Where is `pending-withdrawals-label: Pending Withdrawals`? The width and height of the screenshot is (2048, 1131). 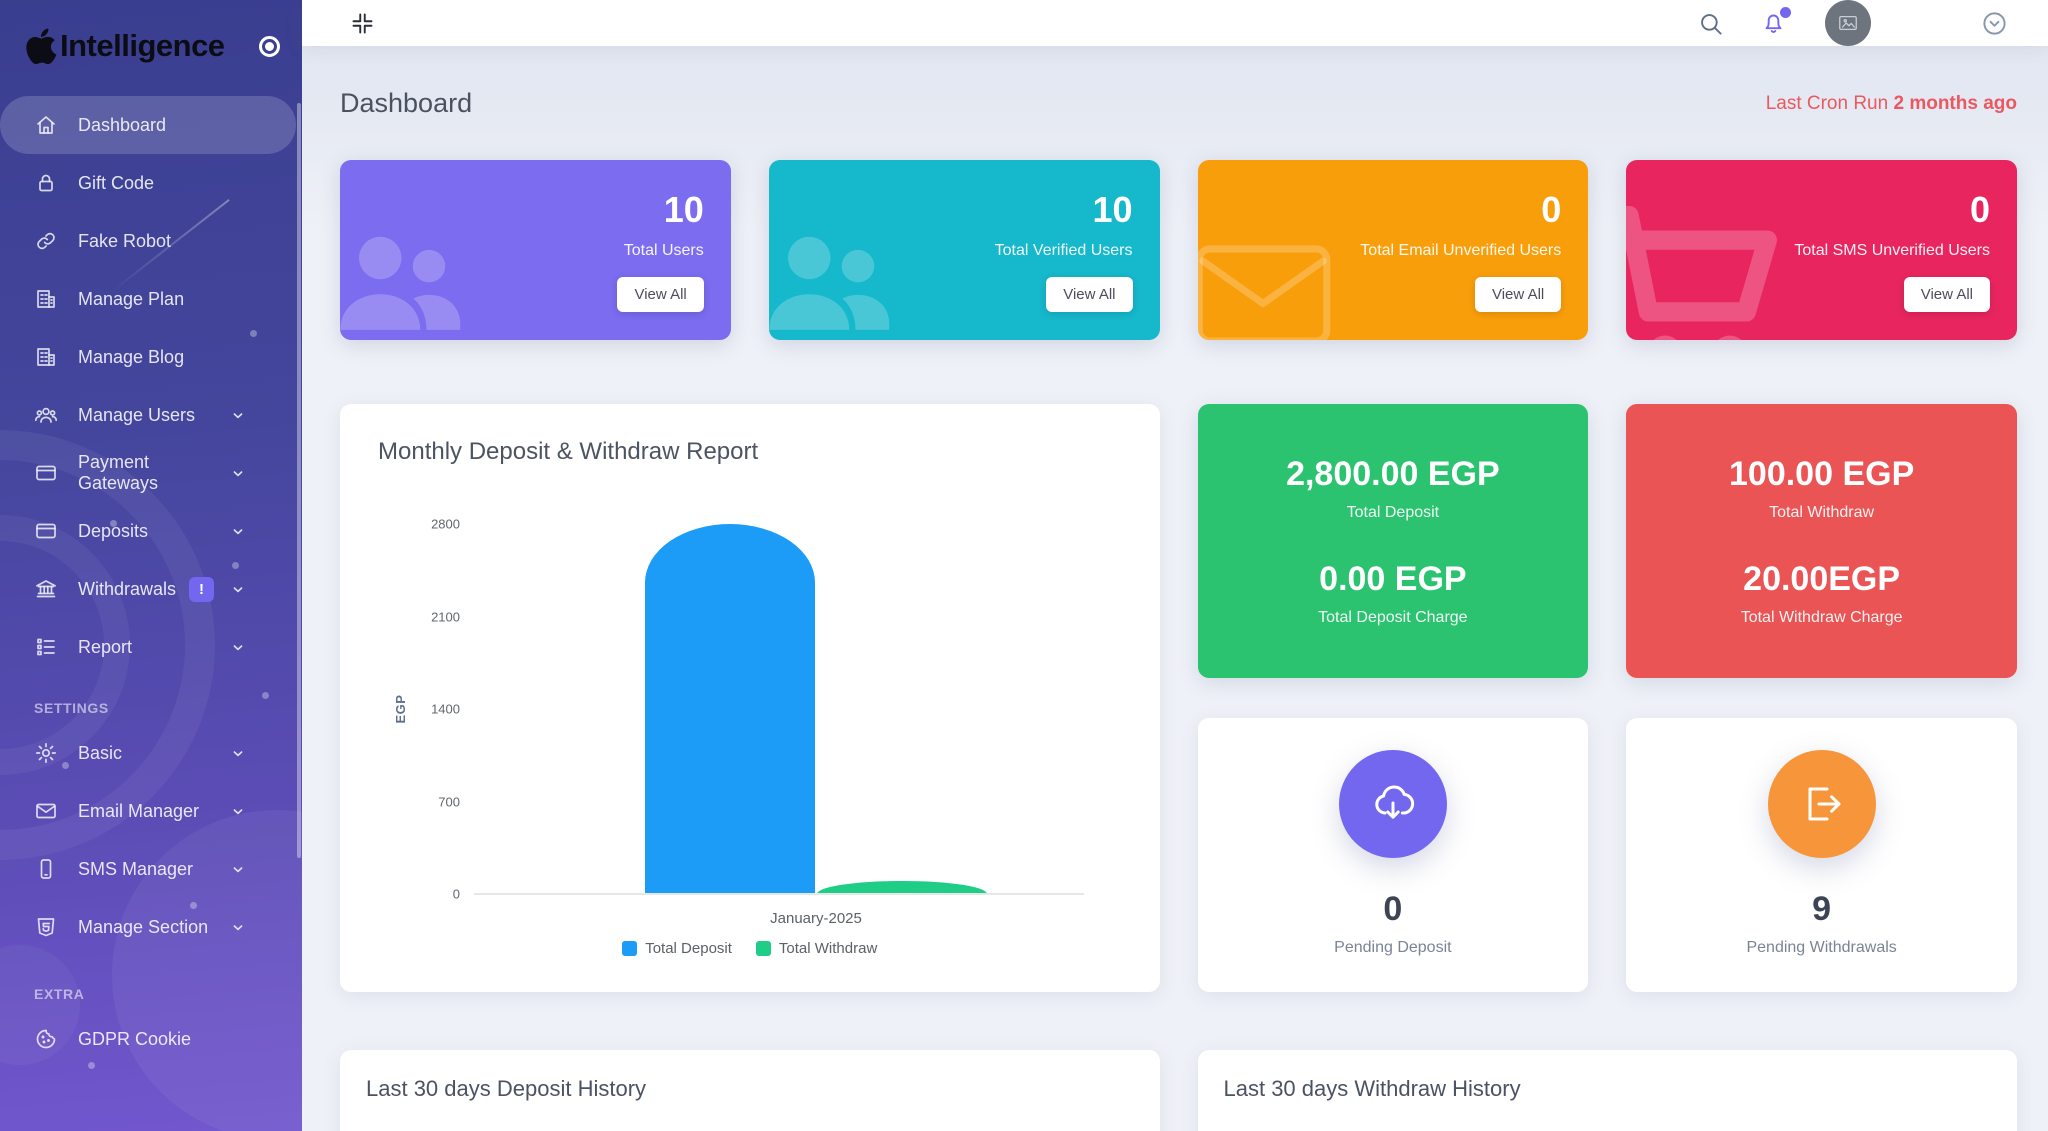 pending-withdrawals-label: Pending Withdrawals is located at coordinates (1821, 947).